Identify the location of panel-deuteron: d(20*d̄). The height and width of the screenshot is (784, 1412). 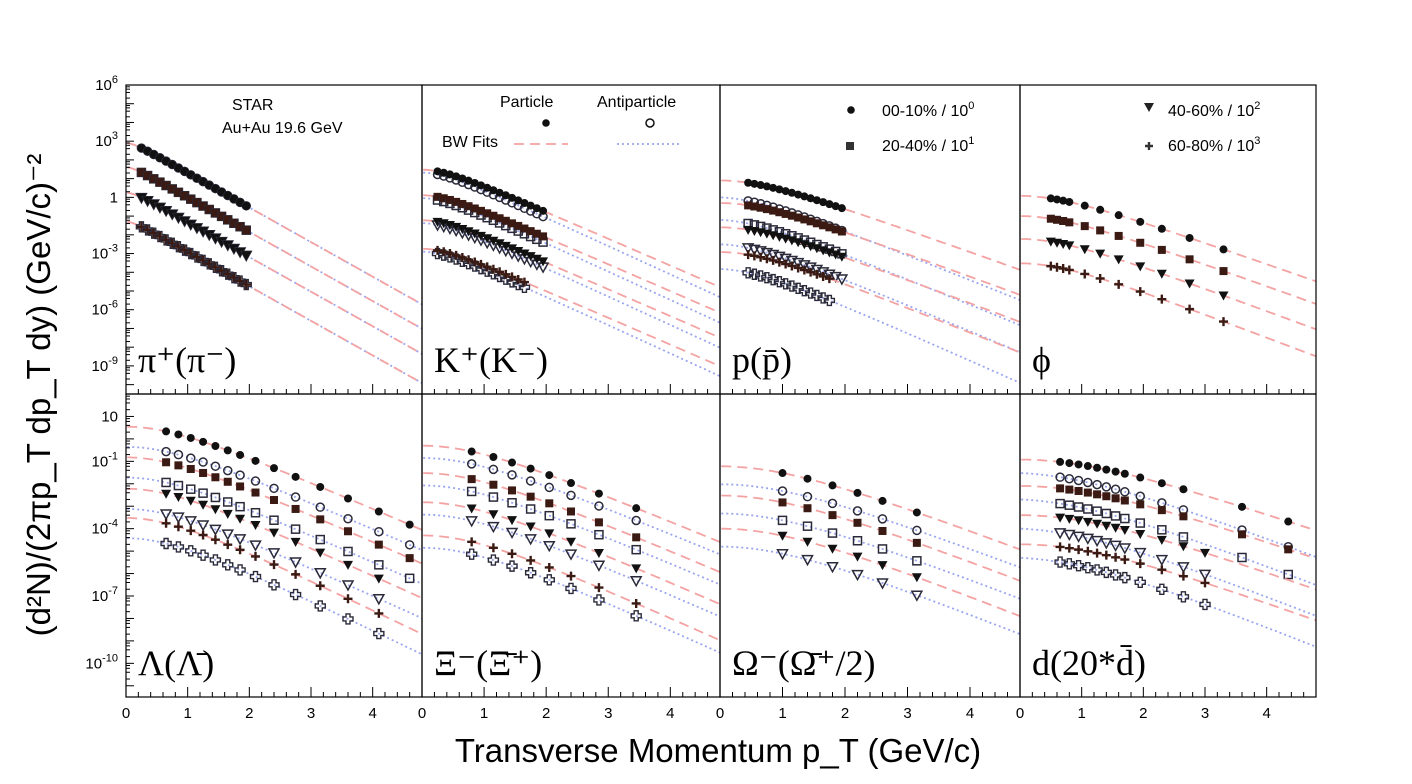
(1168, 545).